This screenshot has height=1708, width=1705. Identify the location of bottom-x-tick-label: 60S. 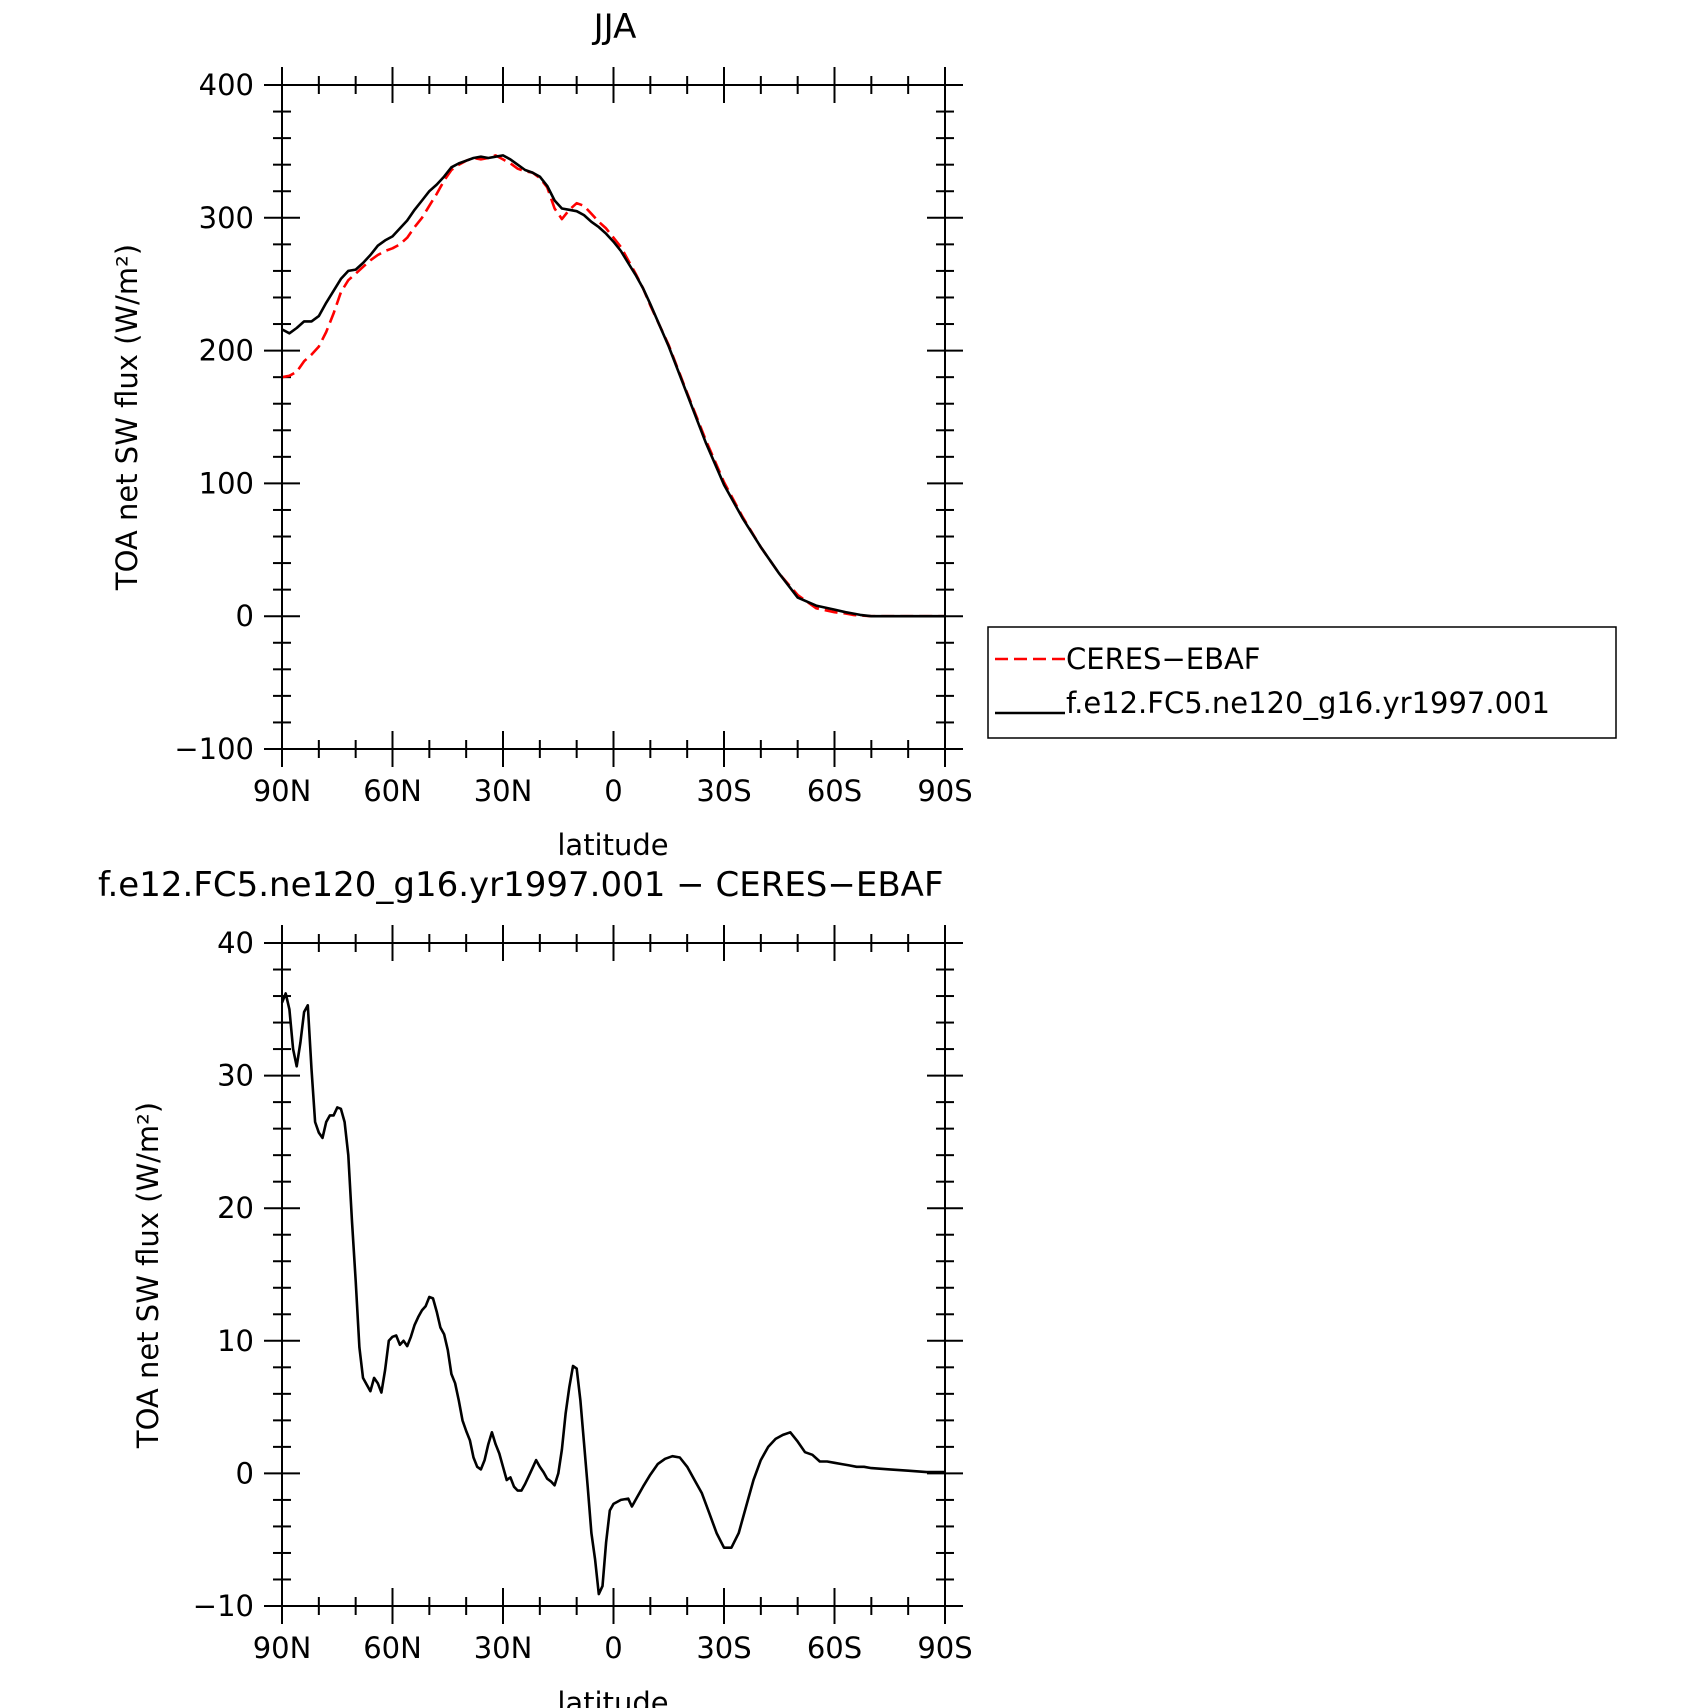
(834, 1648).